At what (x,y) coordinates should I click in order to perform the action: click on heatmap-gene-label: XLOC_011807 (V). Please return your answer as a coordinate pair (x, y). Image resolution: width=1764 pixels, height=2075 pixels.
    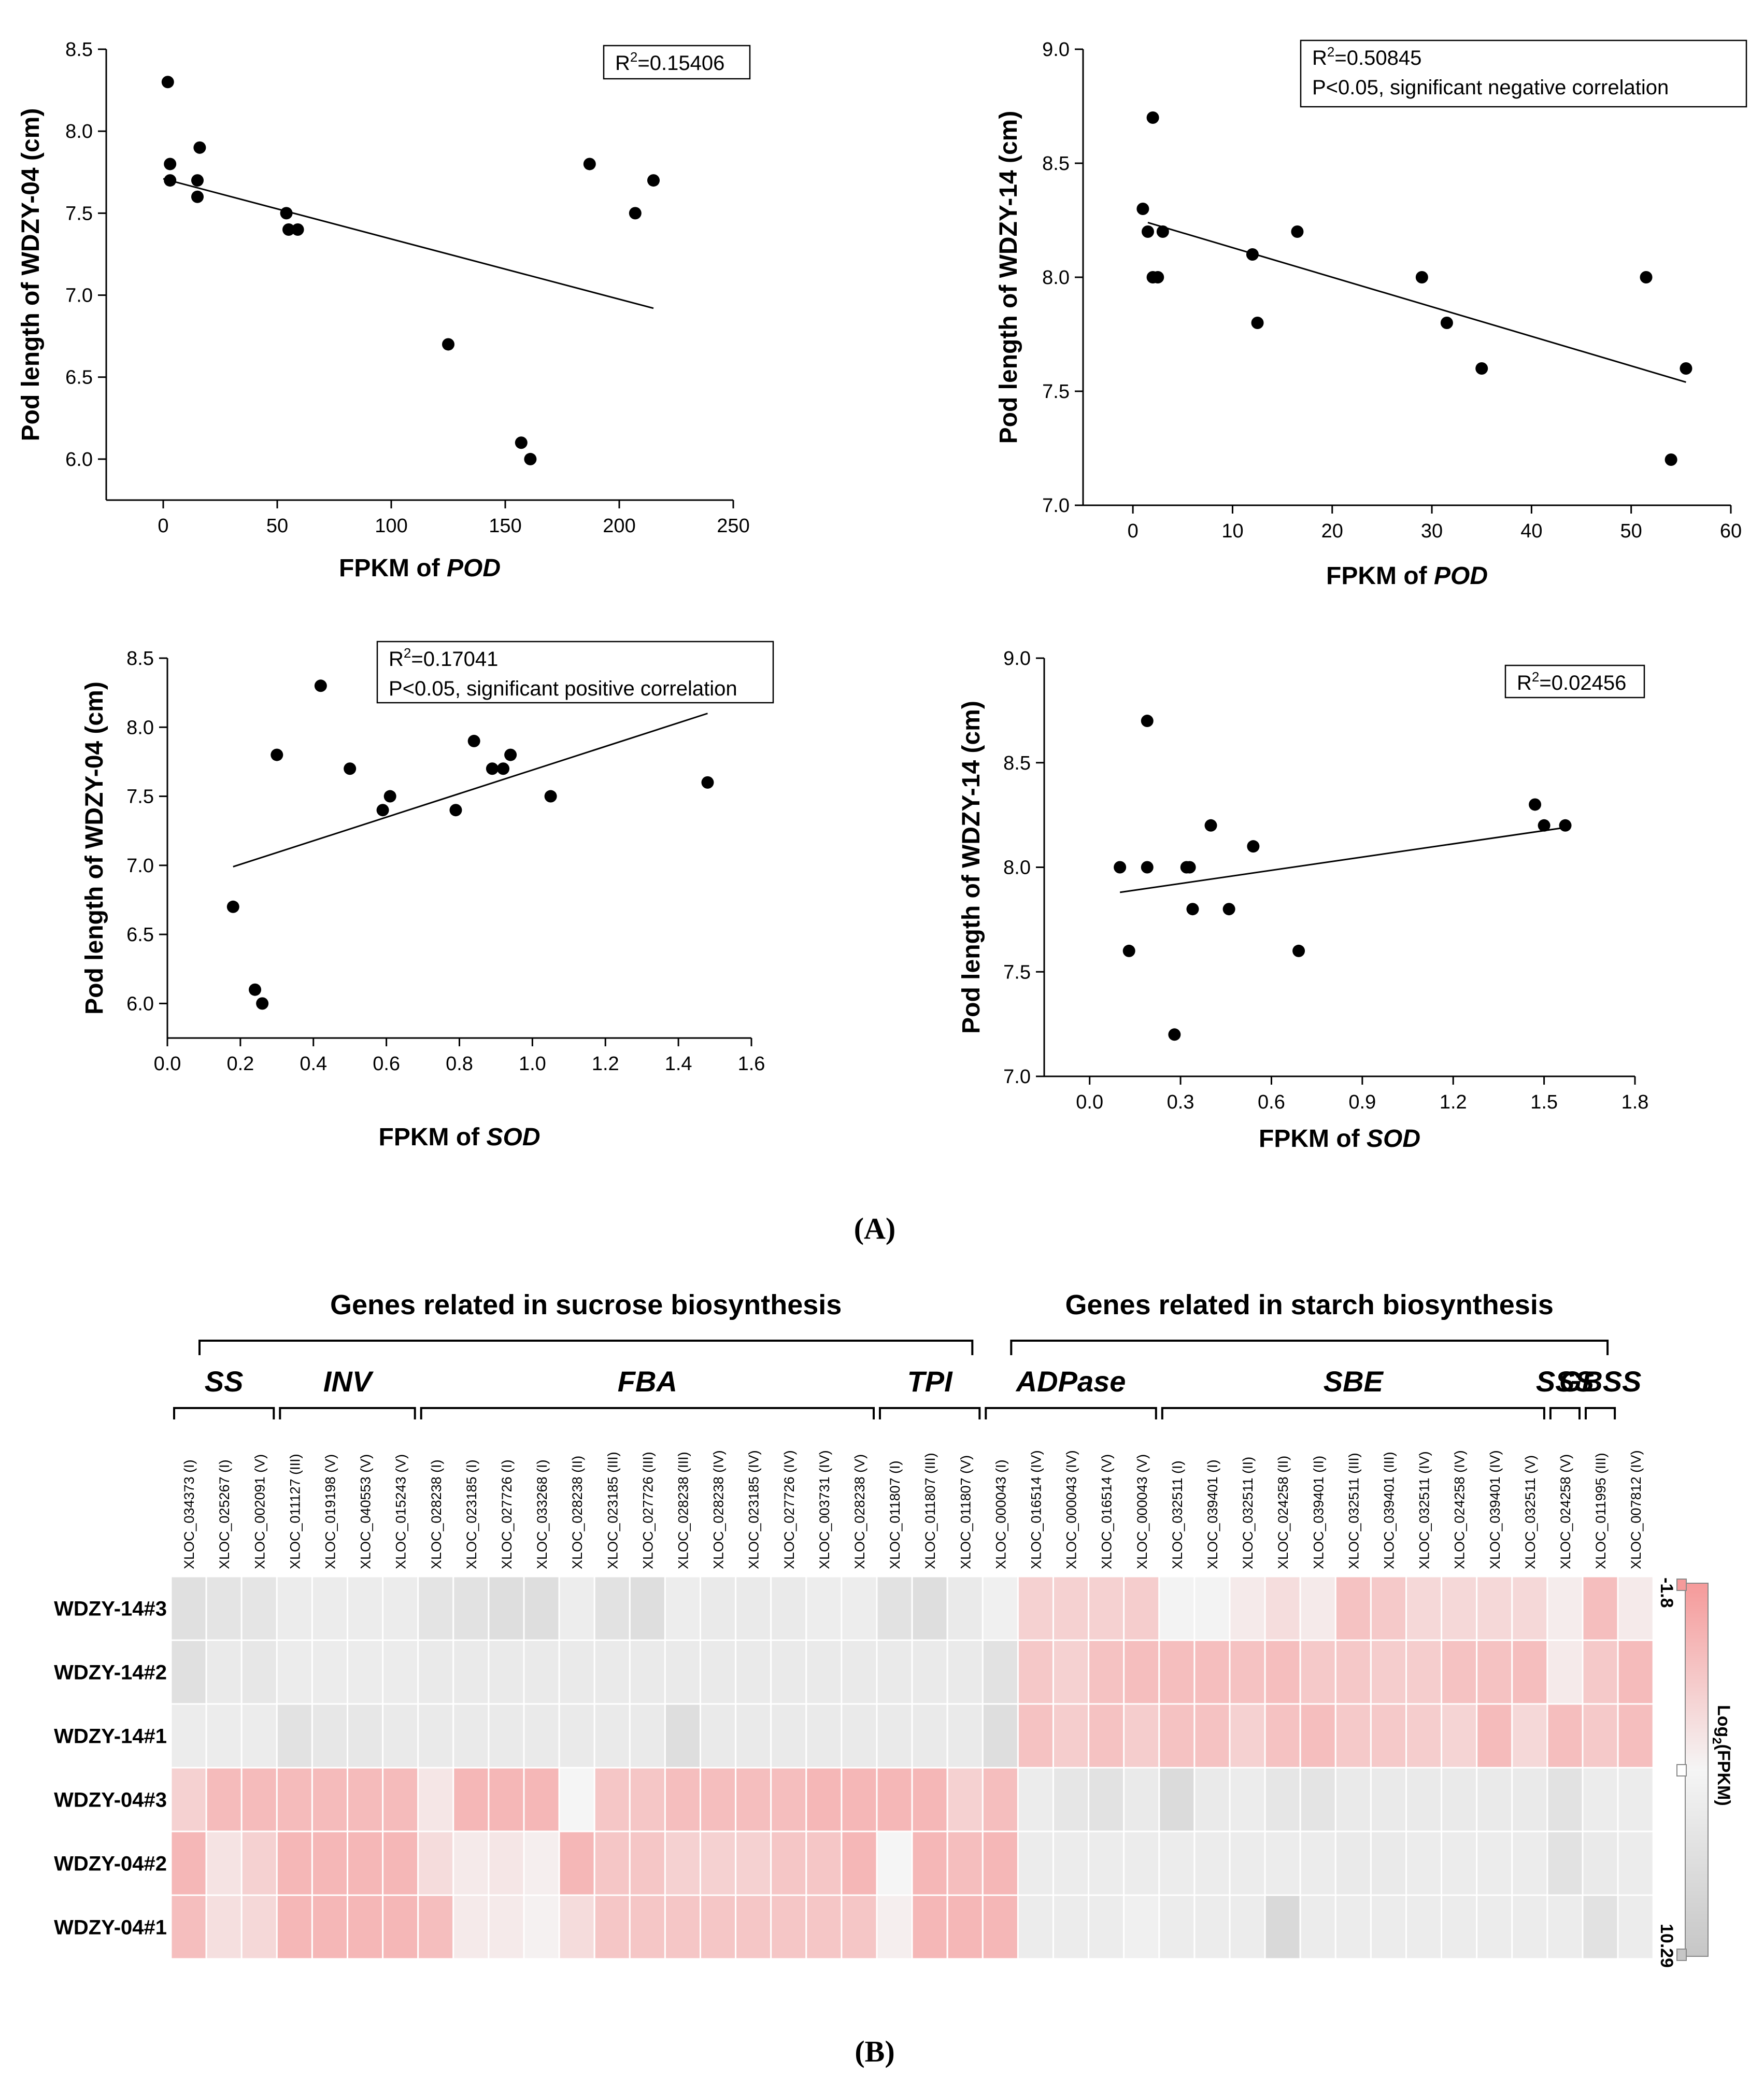
    Looking at the image, I should click on (966, 1512).